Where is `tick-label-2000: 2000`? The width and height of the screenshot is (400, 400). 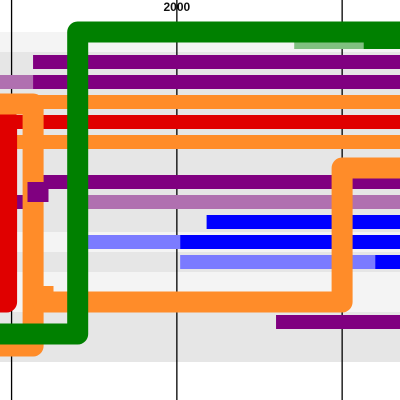
tick-label-2000: 2000 is located at coordinates (177, 7).